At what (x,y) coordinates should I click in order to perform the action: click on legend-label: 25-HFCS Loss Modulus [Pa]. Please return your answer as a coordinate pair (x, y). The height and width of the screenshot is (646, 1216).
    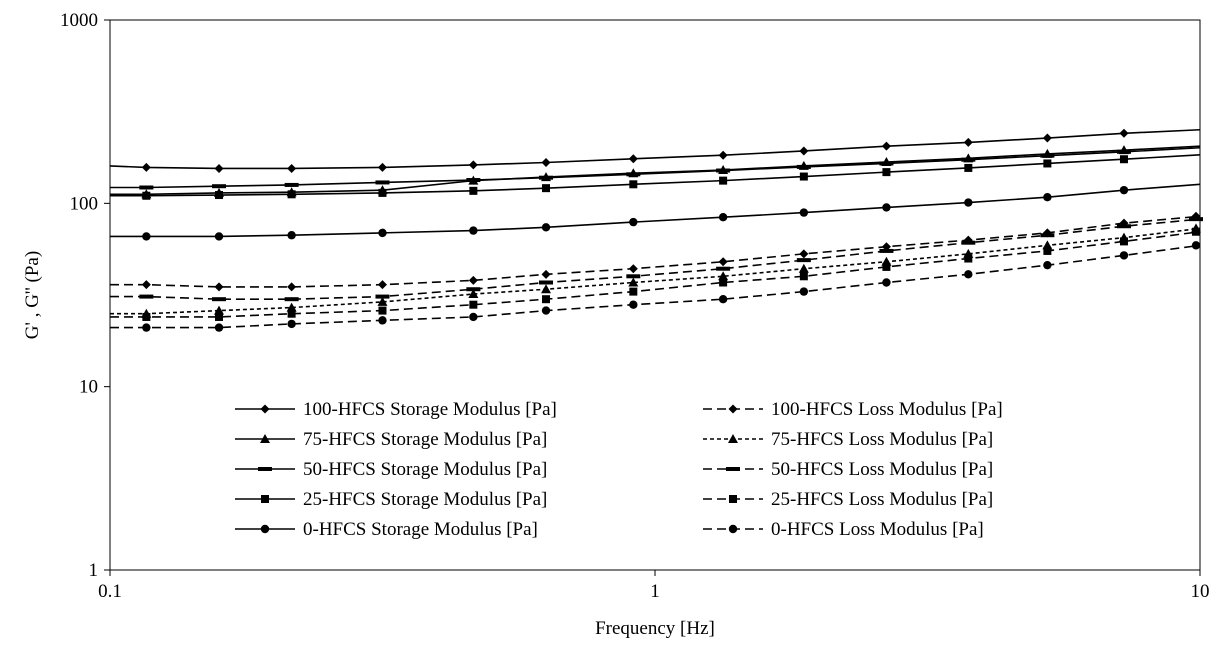
    Looking at the image, I should click on (882, 499).